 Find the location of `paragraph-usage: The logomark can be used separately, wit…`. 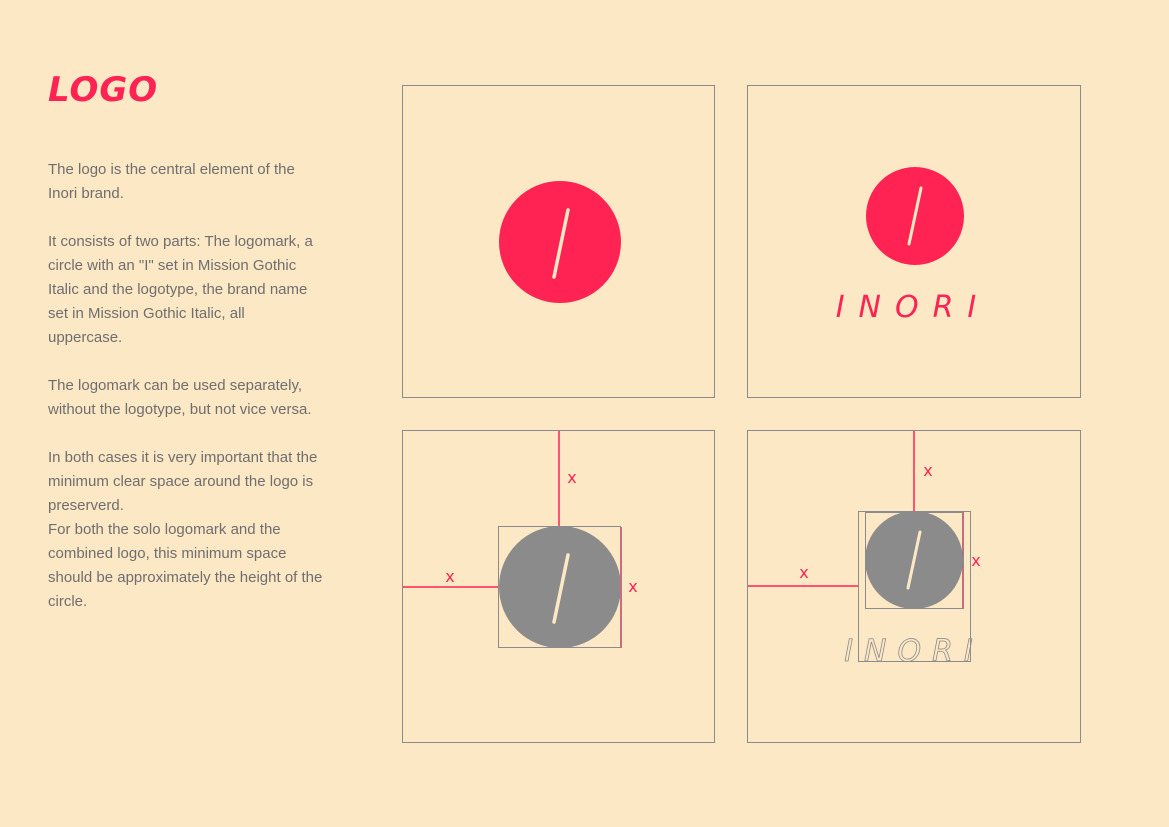

paragraph-usage: The logomark can be used separately, wit… is located at coordinates (180, 397).